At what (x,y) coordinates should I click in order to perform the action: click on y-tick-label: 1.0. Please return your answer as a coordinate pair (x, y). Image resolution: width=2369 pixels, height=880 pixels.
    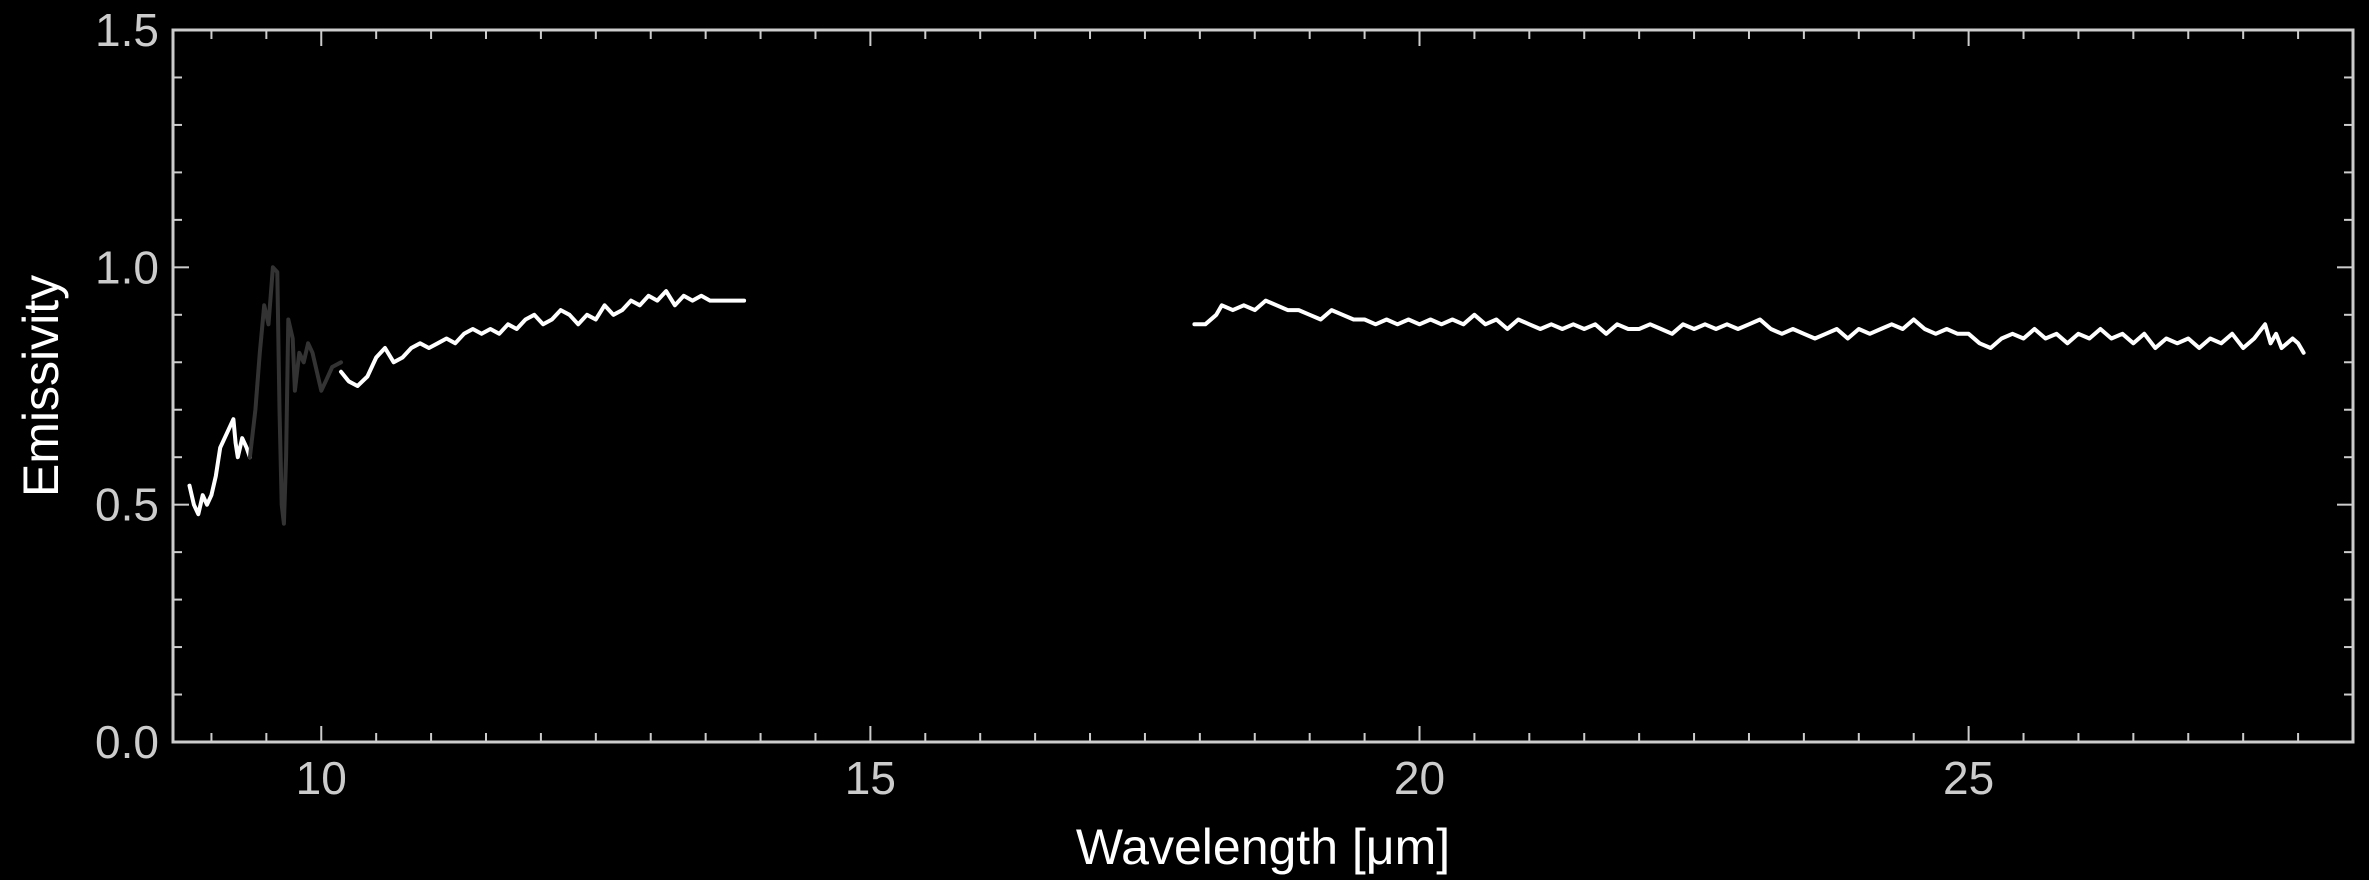
    Looking at the image, I should click on (127, 267).